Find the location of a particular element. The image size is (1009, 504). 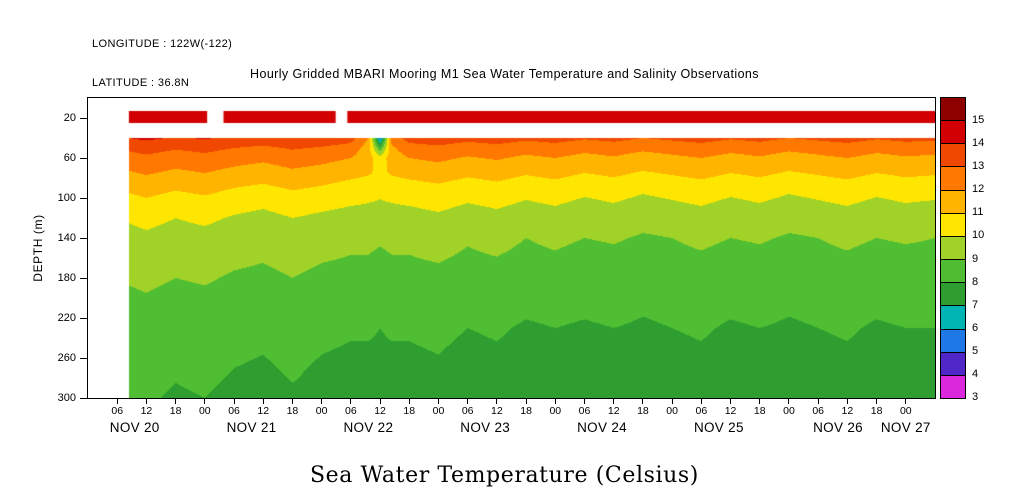

colorbar-tick-label: 6 is located at coordinates (975, 327).